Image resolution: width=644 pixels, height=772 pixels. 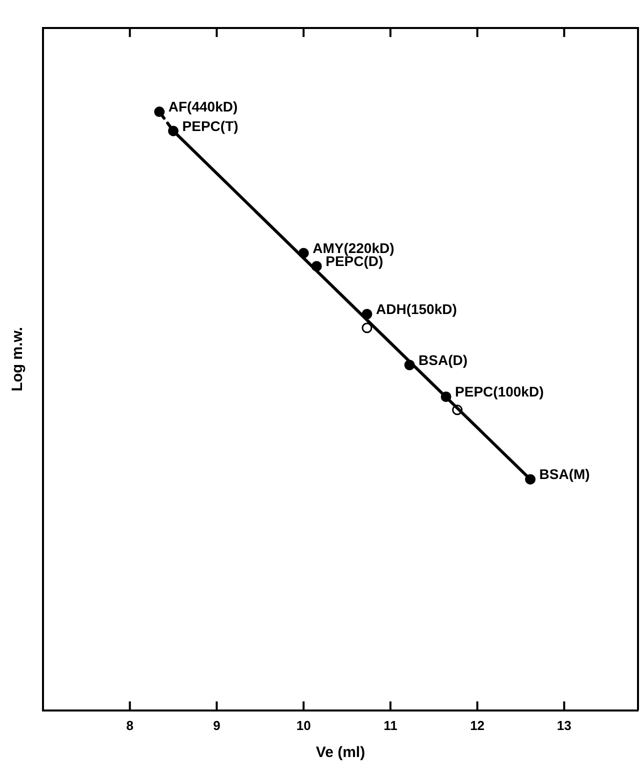 I want to click on x-tick-label: 9, so click(x=216, y=725).